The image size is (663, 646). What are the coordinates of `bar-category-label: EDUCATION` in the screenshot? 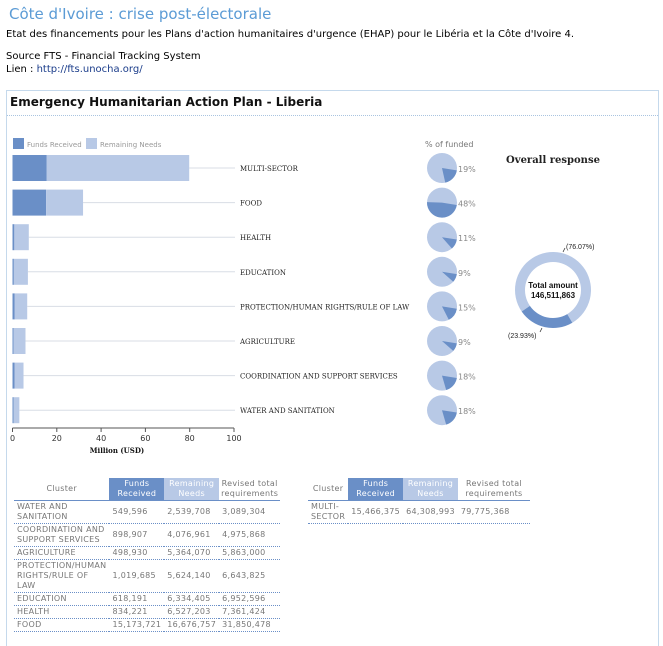 It's located at (263, 273).